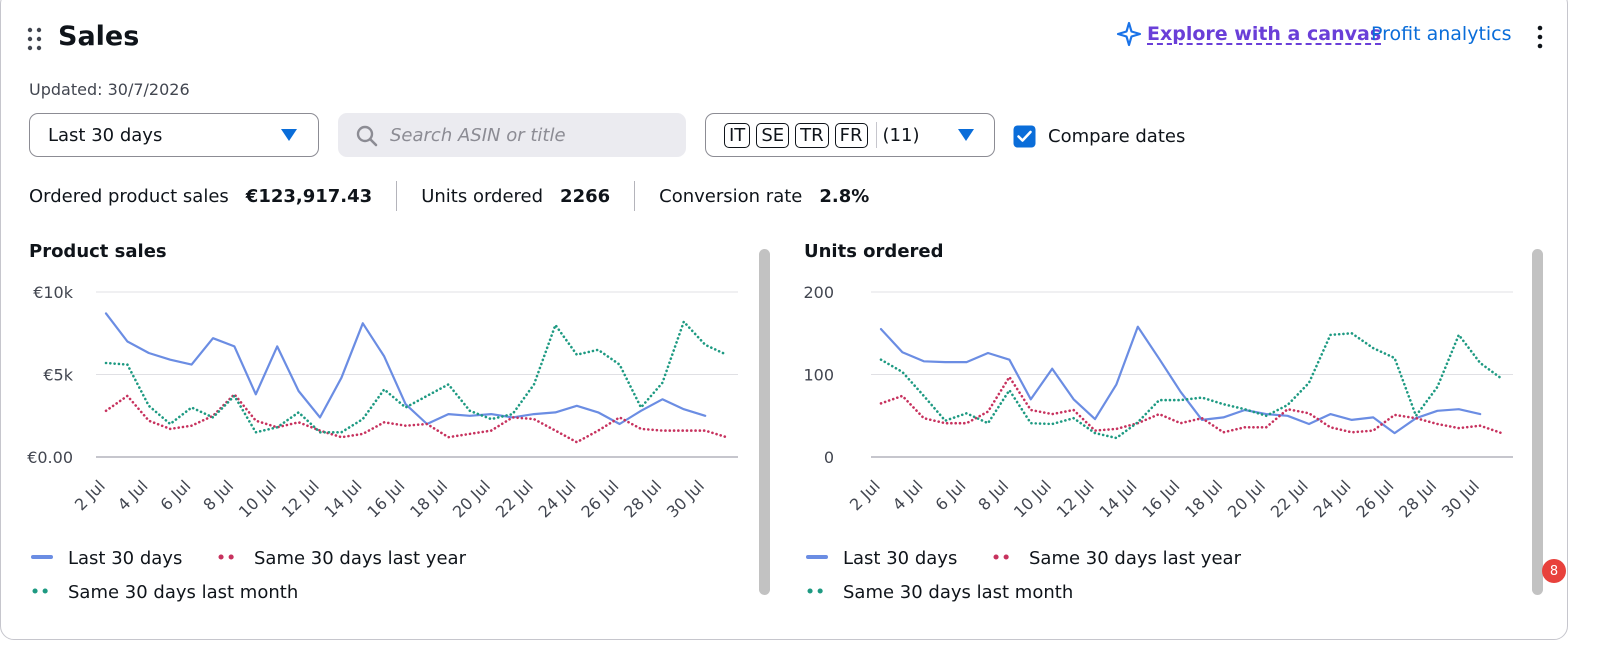 This screenshot has height=654, width=1600. Describe the element at coordinates (50, 457) in the screenshot. I see `y-tick-label: €0.00` at that location.